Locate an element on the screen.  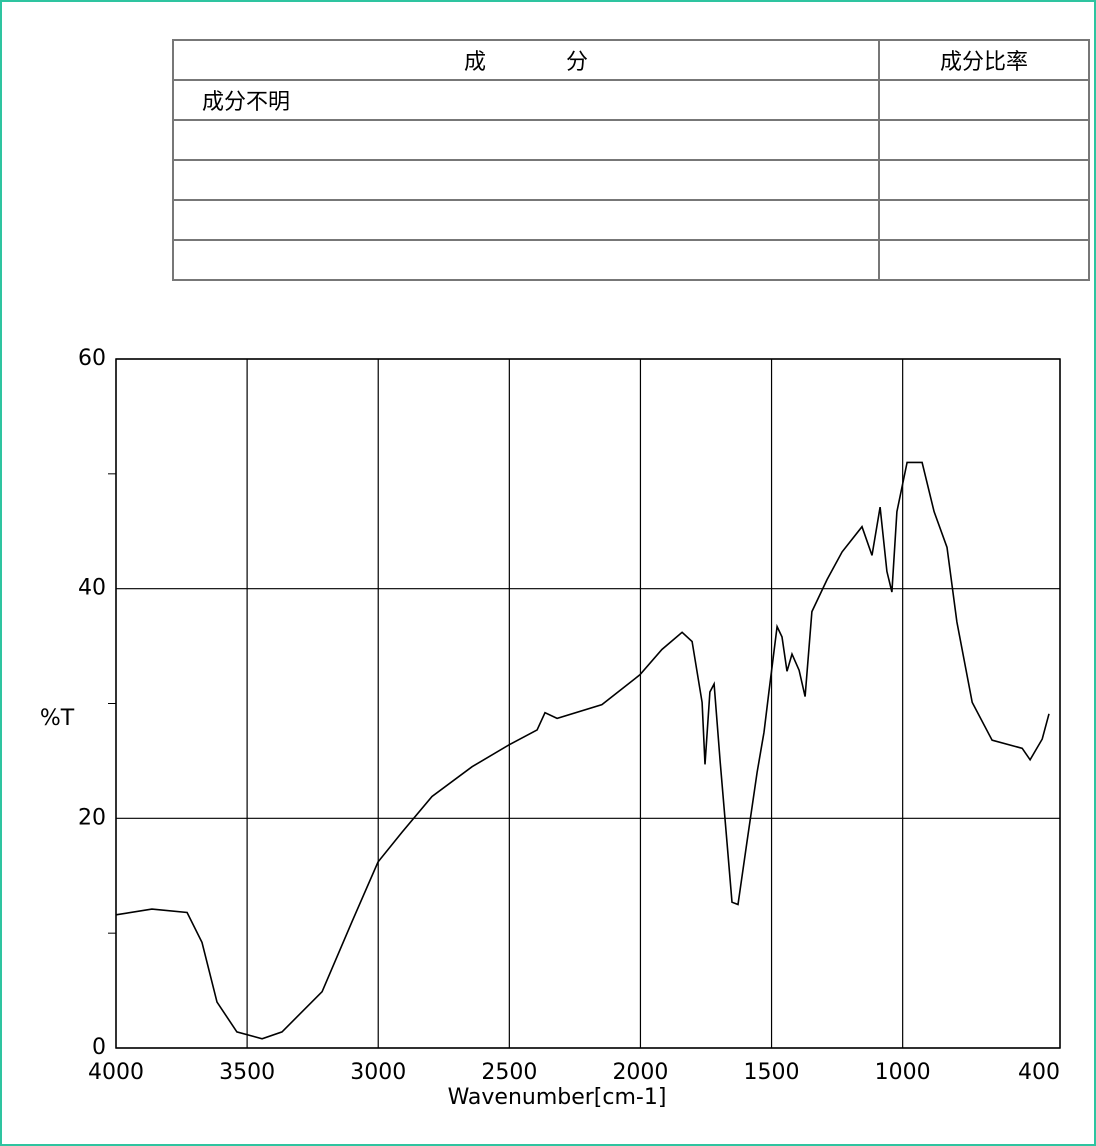
y-tick-label: 0 is located at coordinates (99, 1047).